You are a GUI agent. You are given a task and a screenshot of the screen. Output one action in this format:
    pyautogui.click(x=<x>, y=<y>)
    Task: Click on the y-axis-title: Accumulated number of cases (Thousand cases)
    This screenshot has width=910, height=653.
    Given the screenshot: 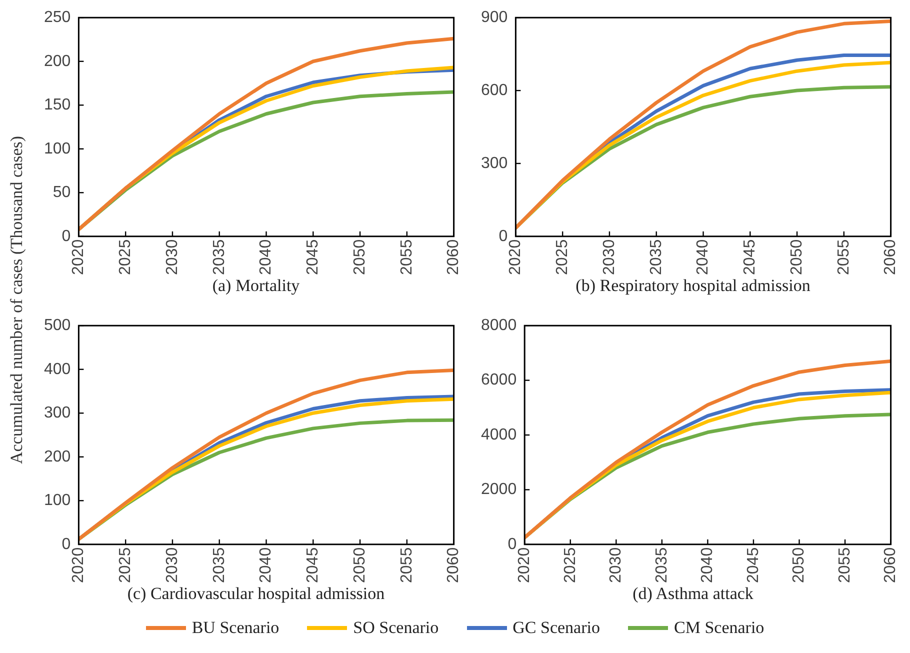 What is the action you would take?
    pyautogui.click(x=17, y=300)
    